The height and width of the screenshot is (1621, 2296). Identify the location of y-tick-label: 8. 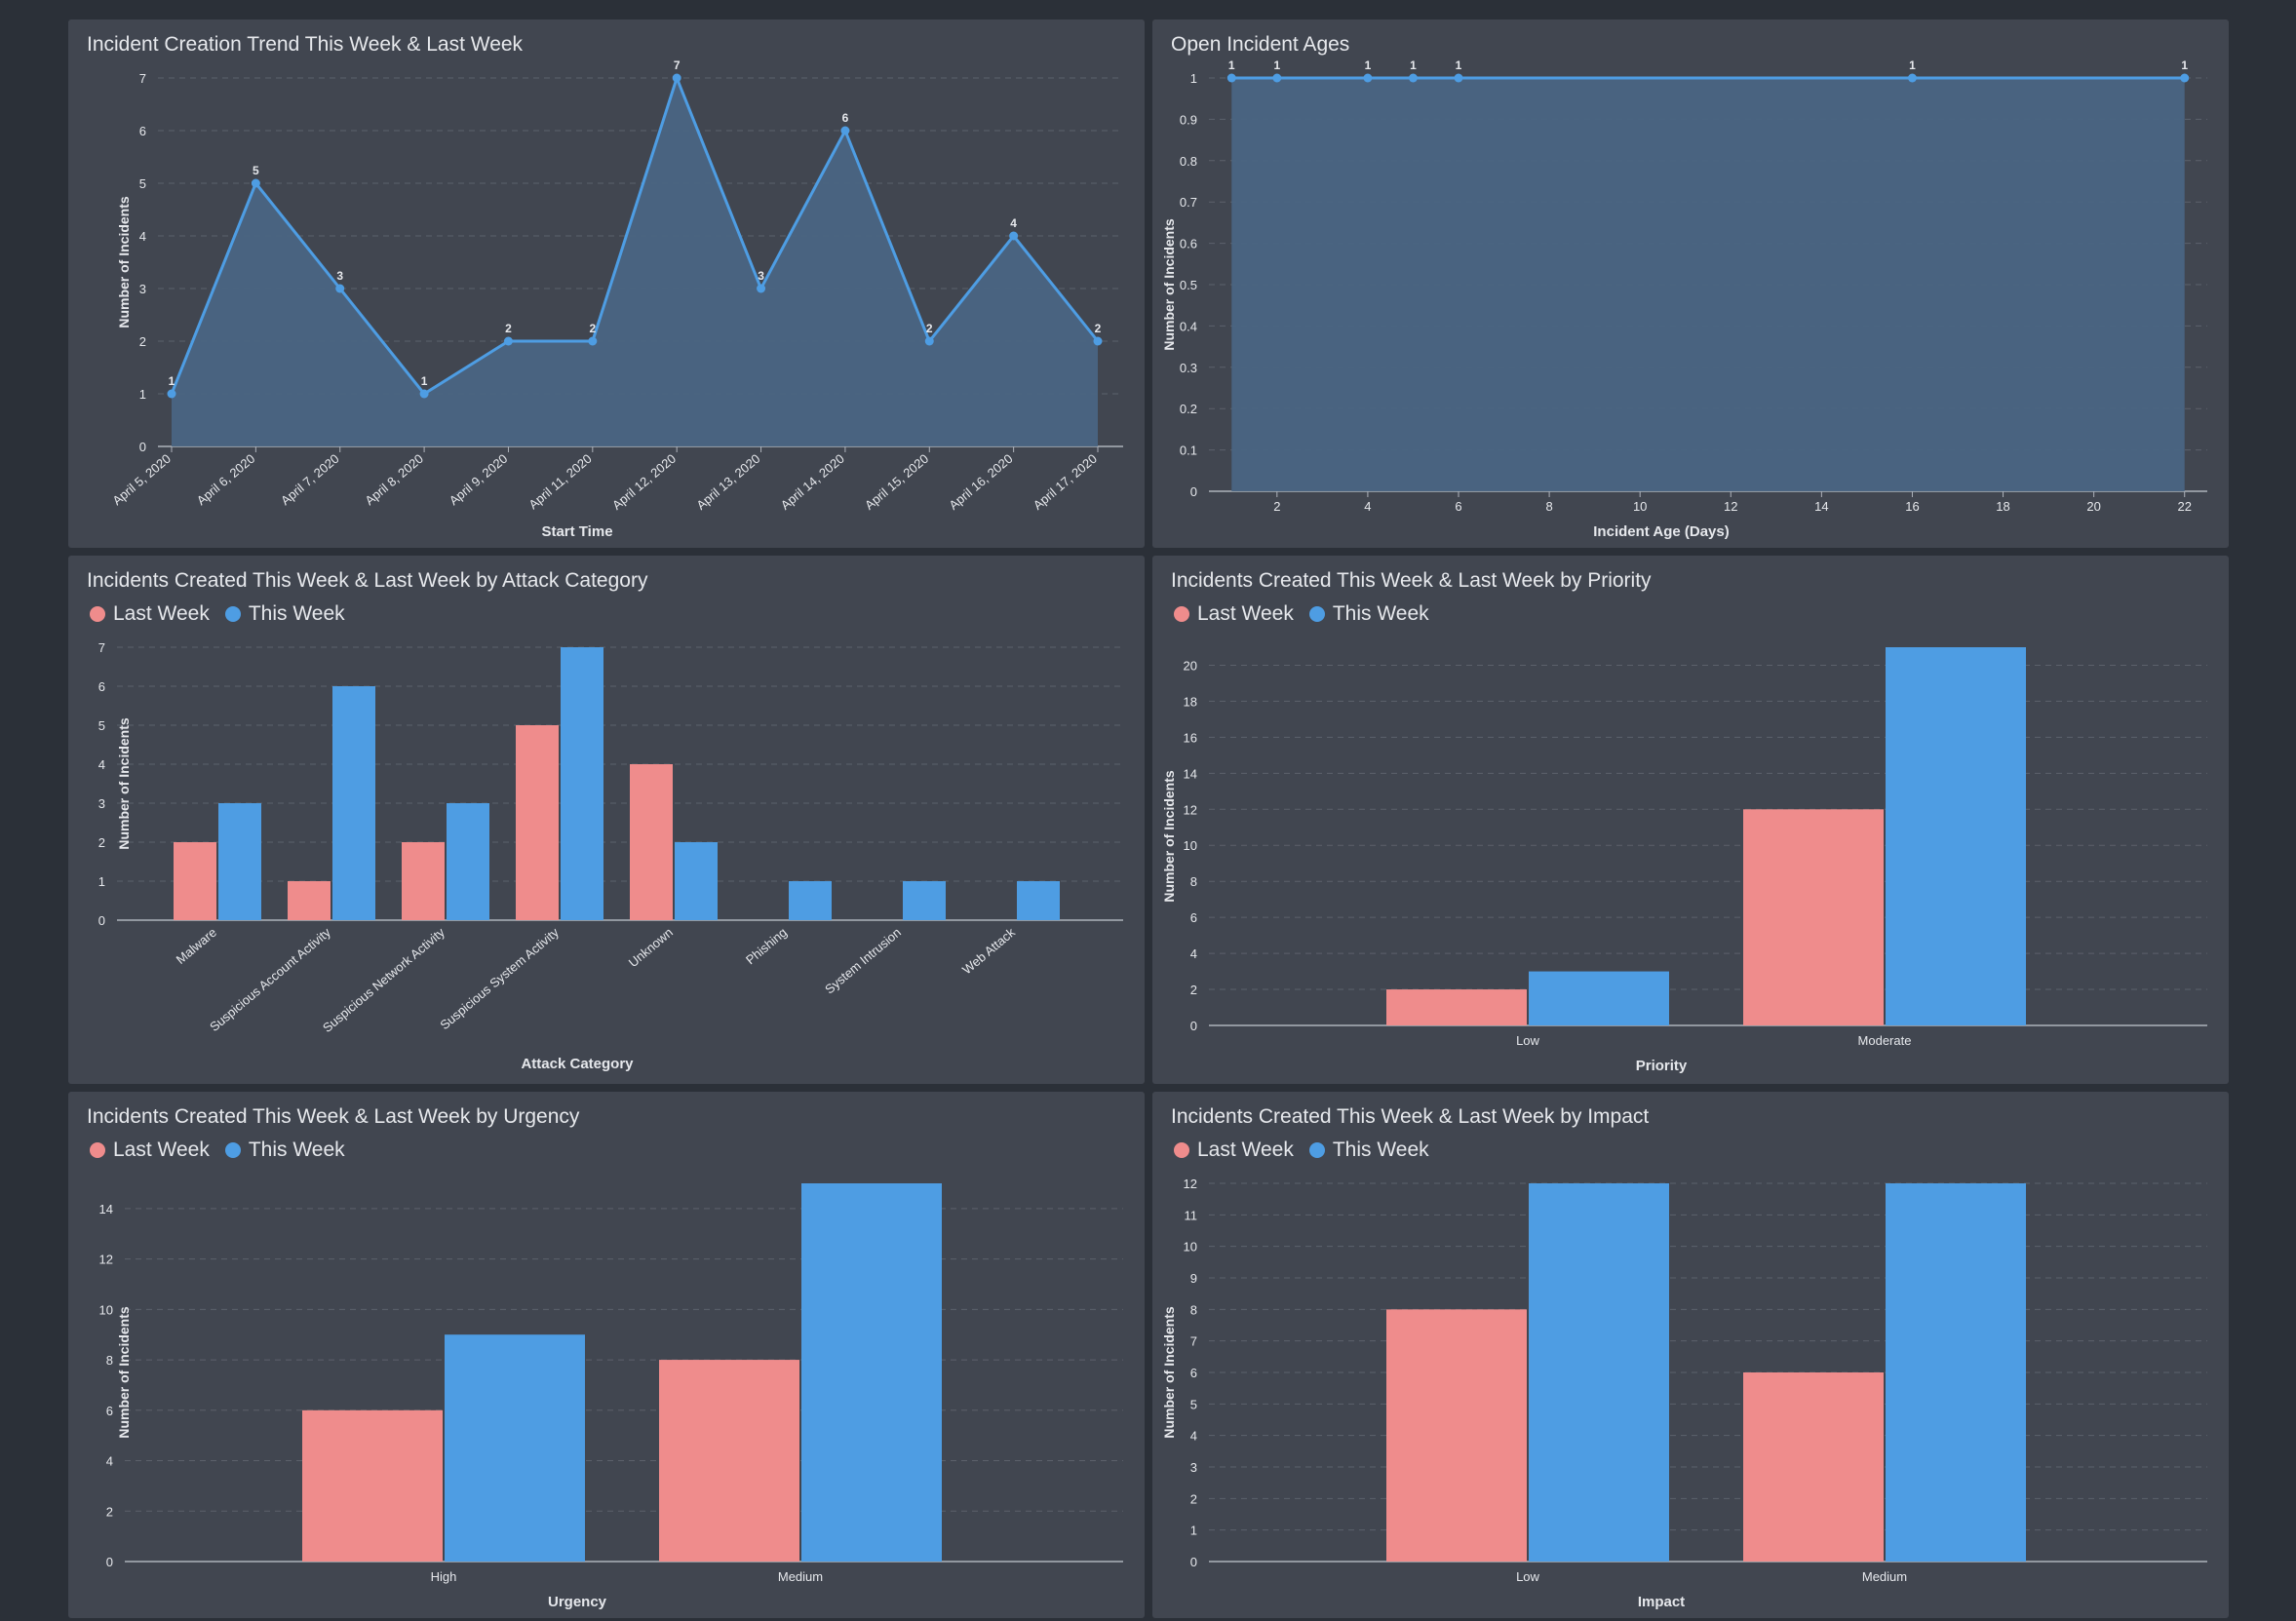
(109, 1360).